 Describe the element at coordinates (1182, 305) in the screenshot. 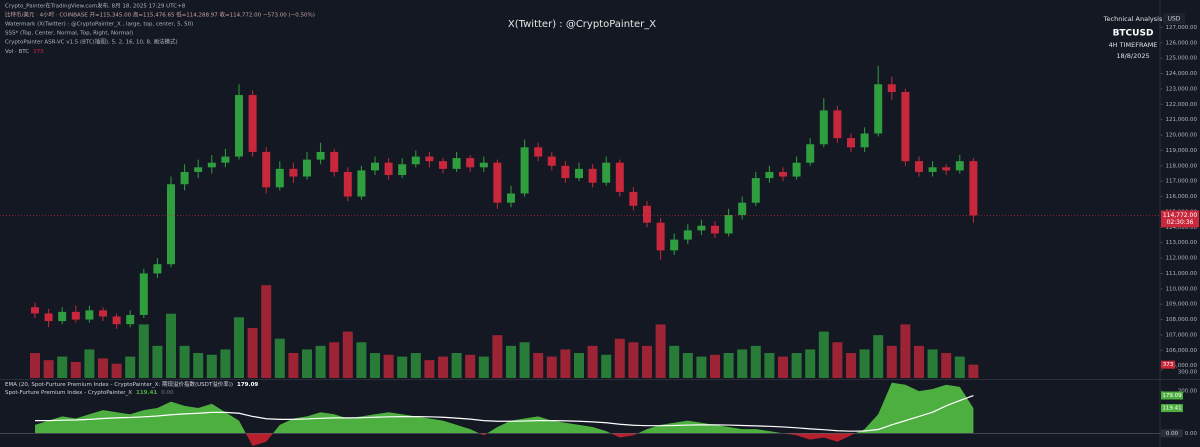

I see `y-tick-label: 109,000.00` at that location.